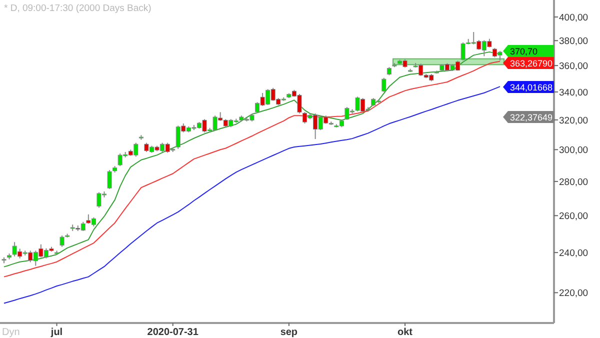 This screenshot has height=338, width=600. What do you see at coordinates (78, 8) in the screenshot?
I see `chart-title: * D, 09:00-17:30 (2000 Days Back)` at bounding box center [78, 8].